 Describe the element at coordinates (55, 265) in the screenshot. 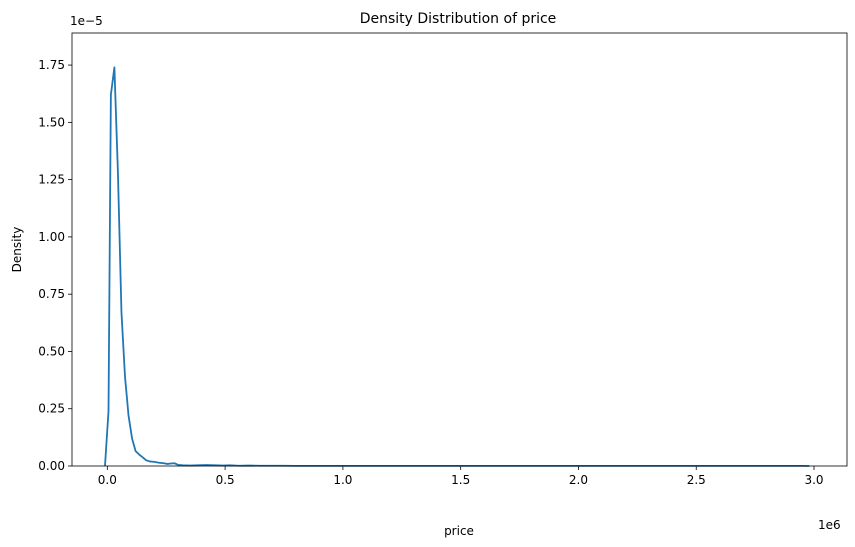

I see `y-axis-ticks: 0.00 0.25 0.50 0.75 1.00 1.25 1.50 1.75` at that location.